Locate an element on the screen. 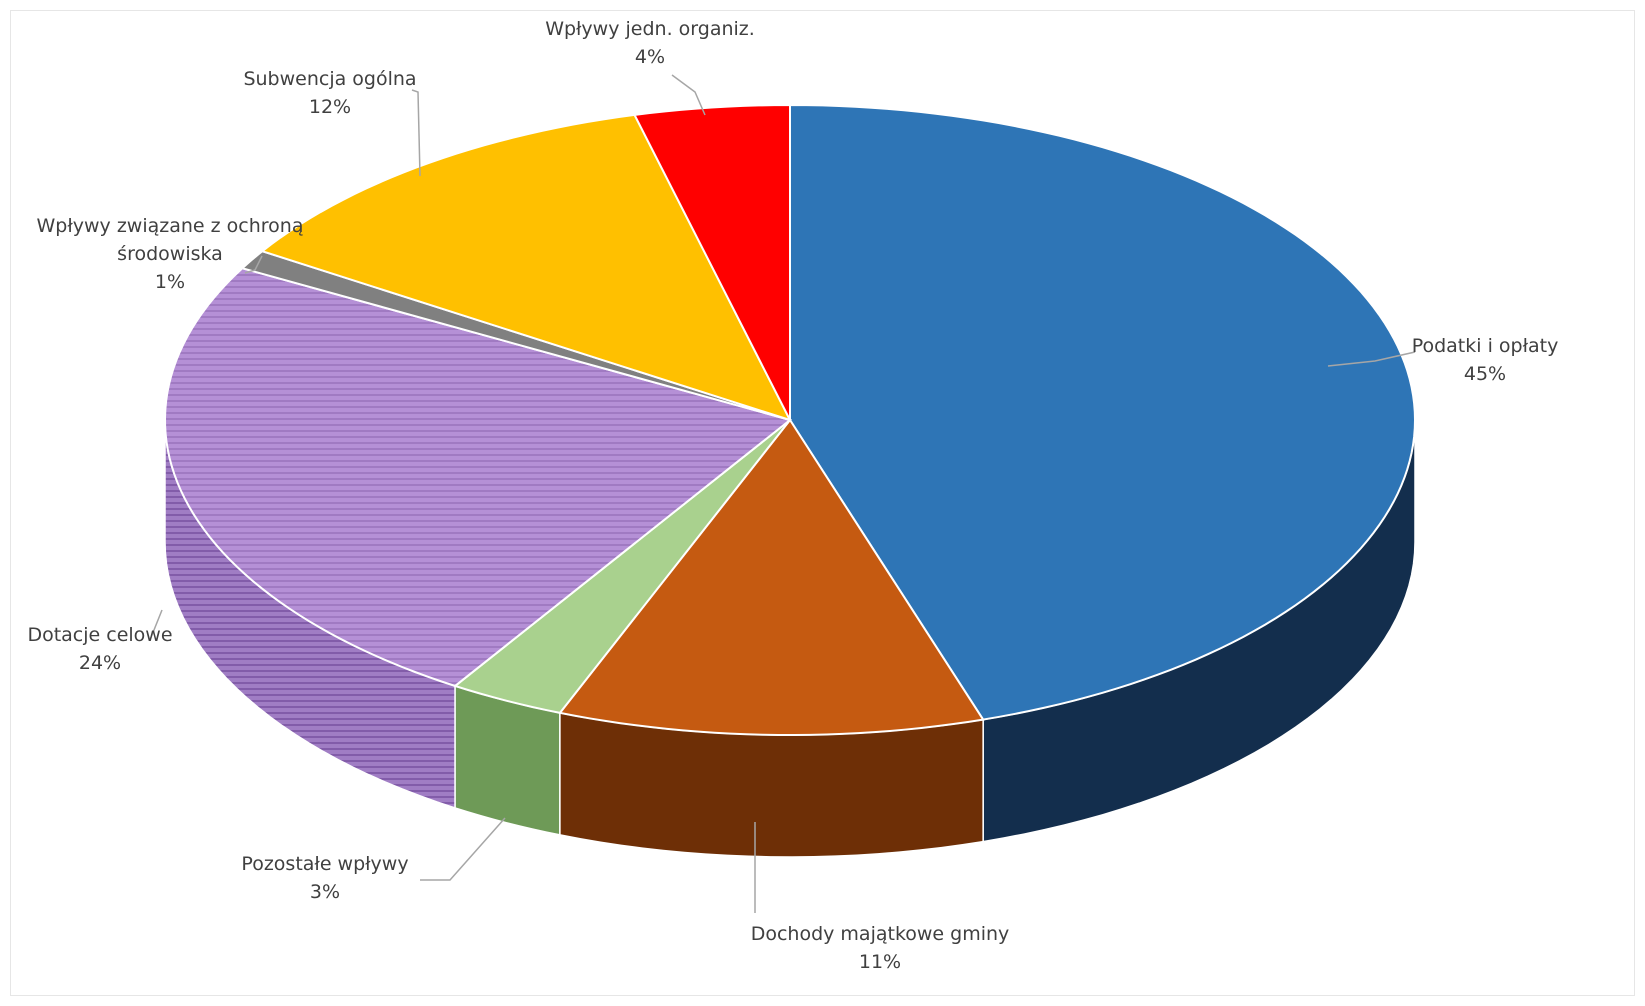 This screenshot has width=1645, height=1006. slice-value-label: 1% is located at coordinates (170, 282).